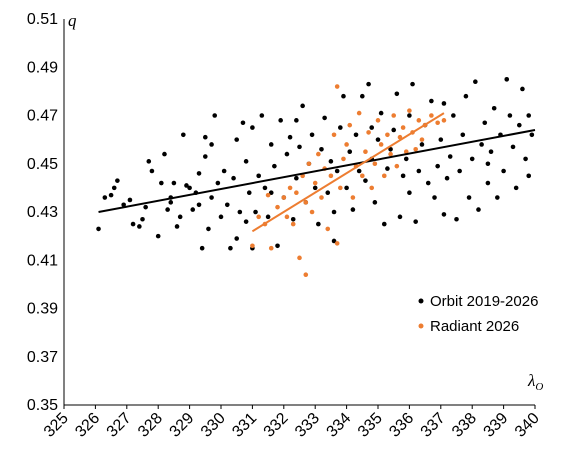  What do you see at coordinates (478, 301) in the screenshot?
I see `legend-item-orbit: Orbit 2019-2026` at bounding box center [478, 301].